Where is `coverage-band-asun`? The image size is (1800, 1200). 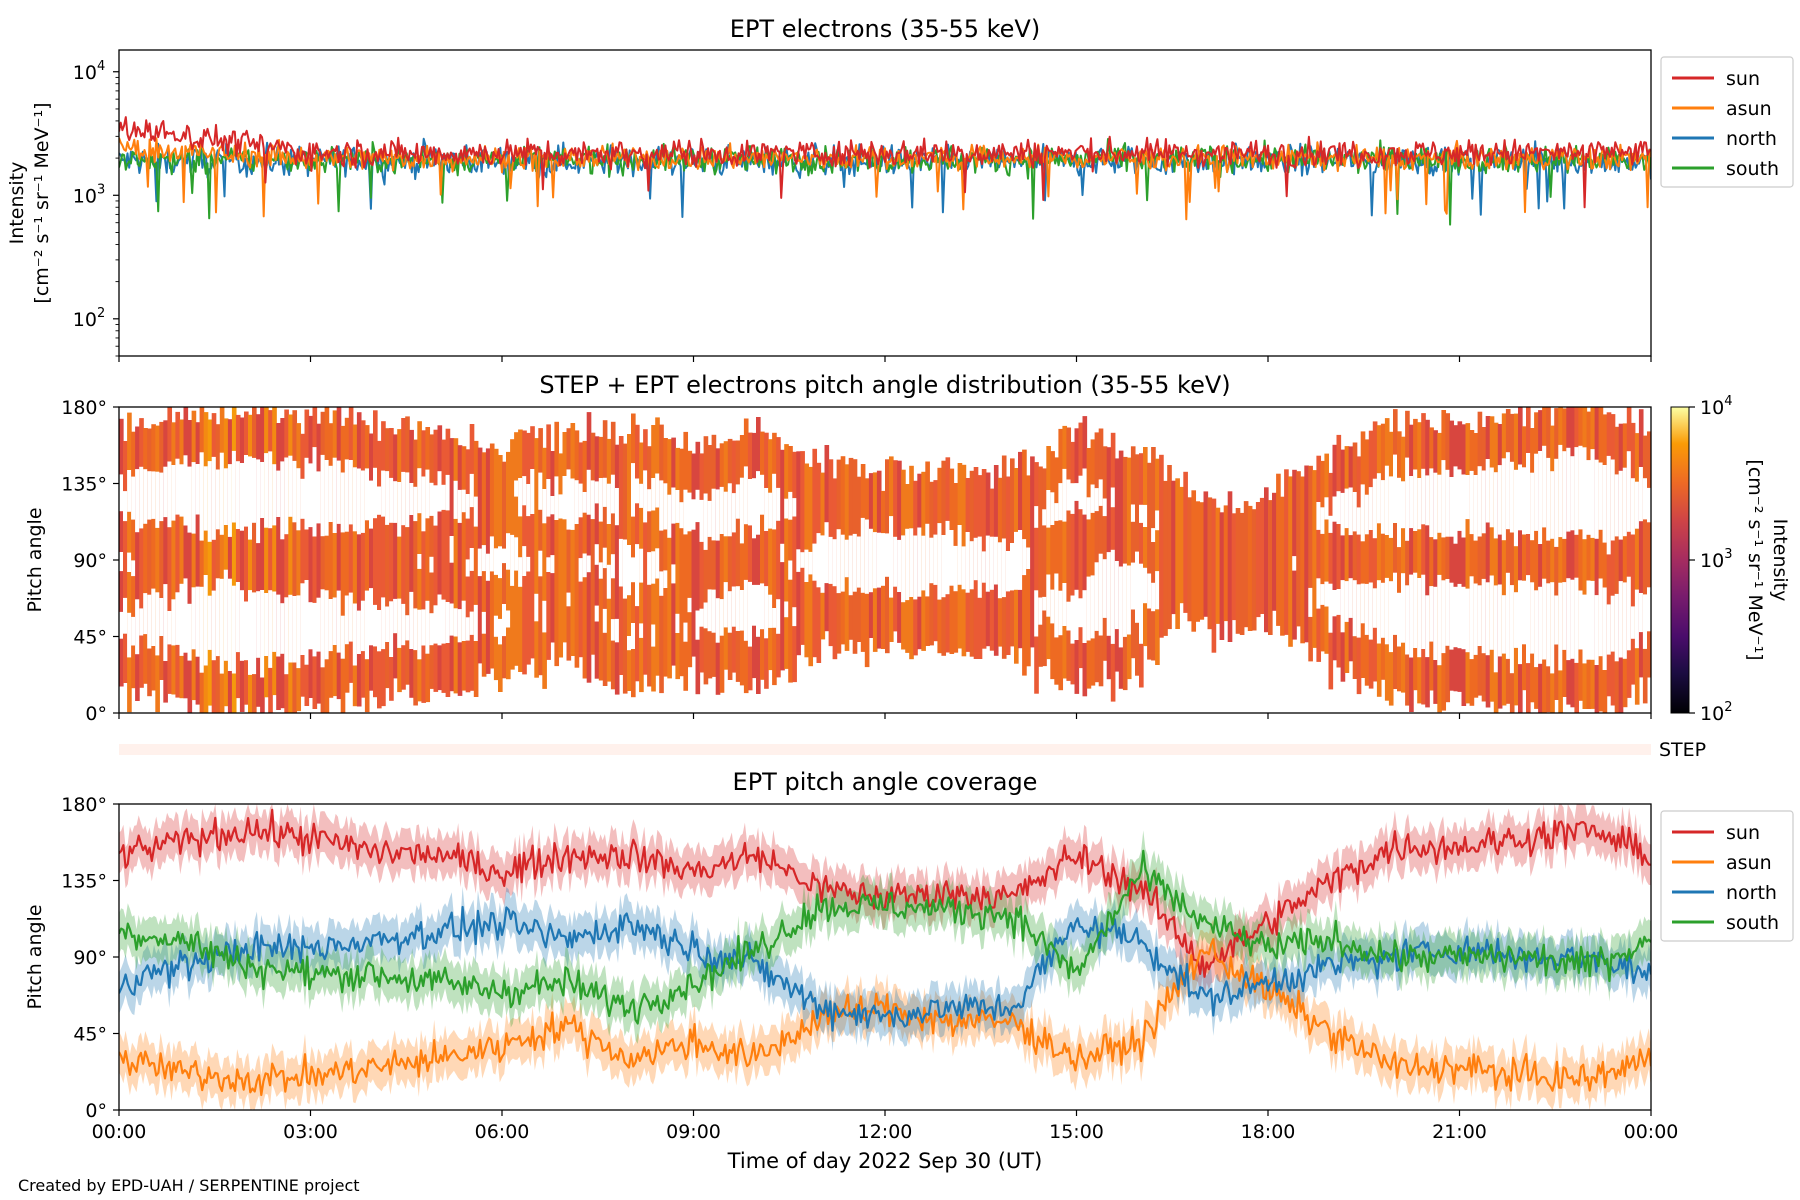 coverage-band-asun is located at coordinates (885, 1014).